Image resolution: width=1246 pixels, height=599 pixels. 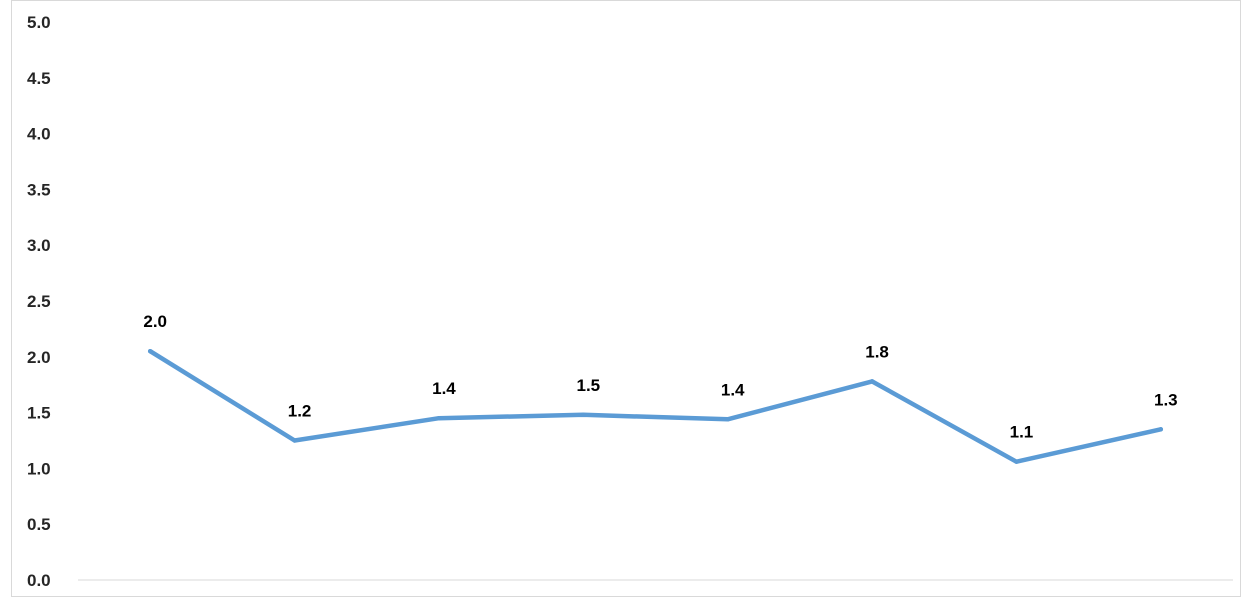 I want to click on data-label: 2.0, so click(x=155, y=321).